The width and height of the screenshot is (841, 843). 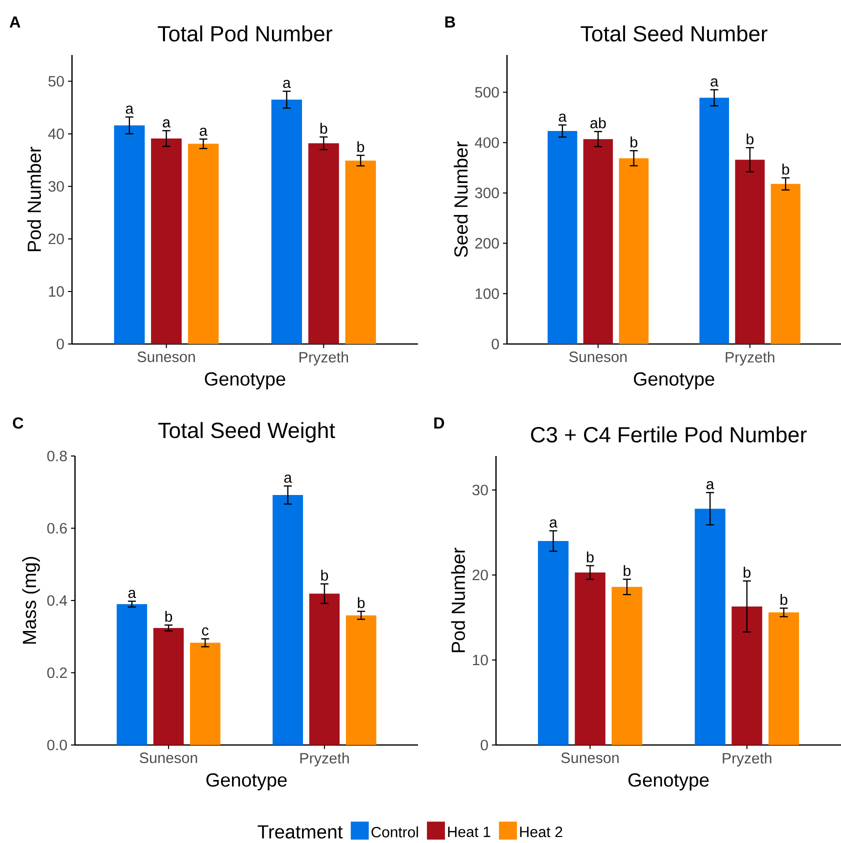 What do you see at coordinates (461, 199) in the screenshot?
I see `y-axis-title: Seed Number` at bounding box center [461, 199].